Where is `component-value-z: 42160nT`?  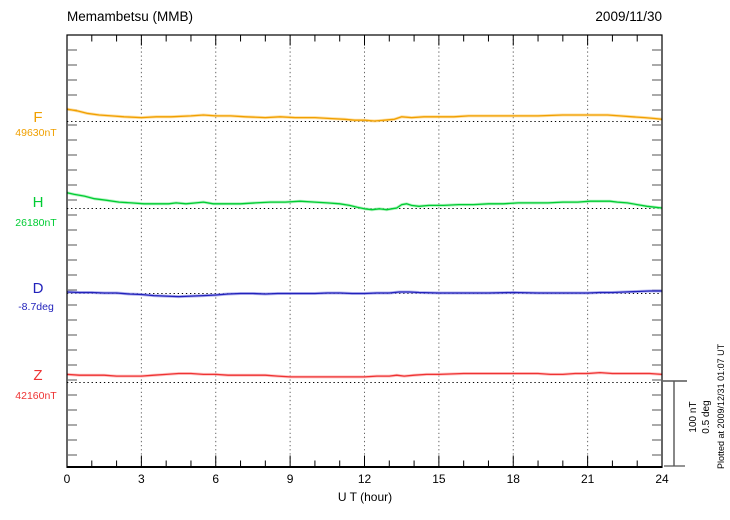 component-value-z: 42160nT is located at coordinates (36, 396).